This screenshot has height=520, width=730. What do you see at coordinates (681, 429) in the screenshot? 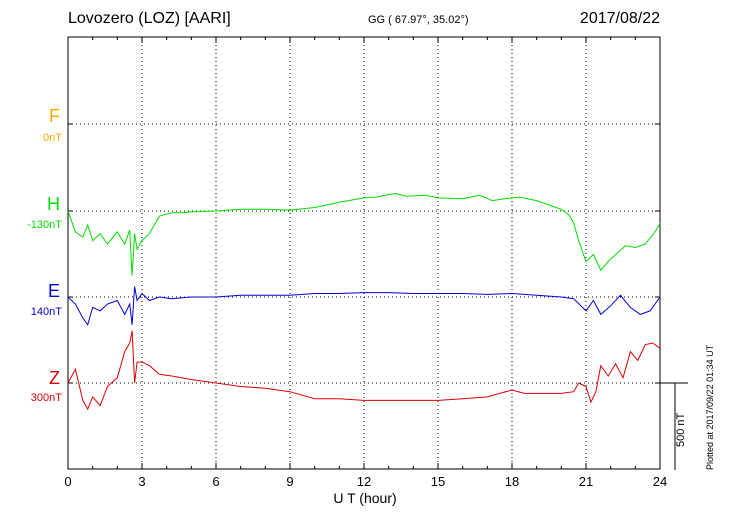
I see `scale-bar-label: 500 nT` at bounding box center [681, 429].